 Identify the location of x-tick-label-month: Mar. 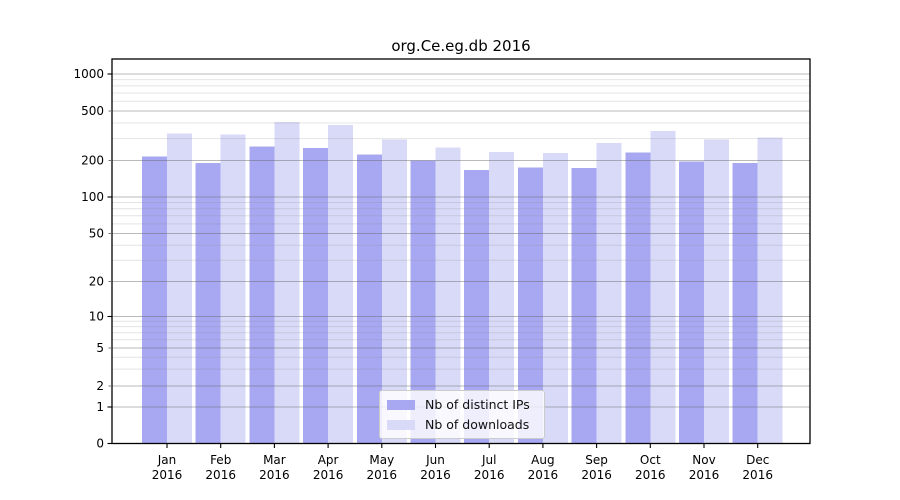
(274, 460).